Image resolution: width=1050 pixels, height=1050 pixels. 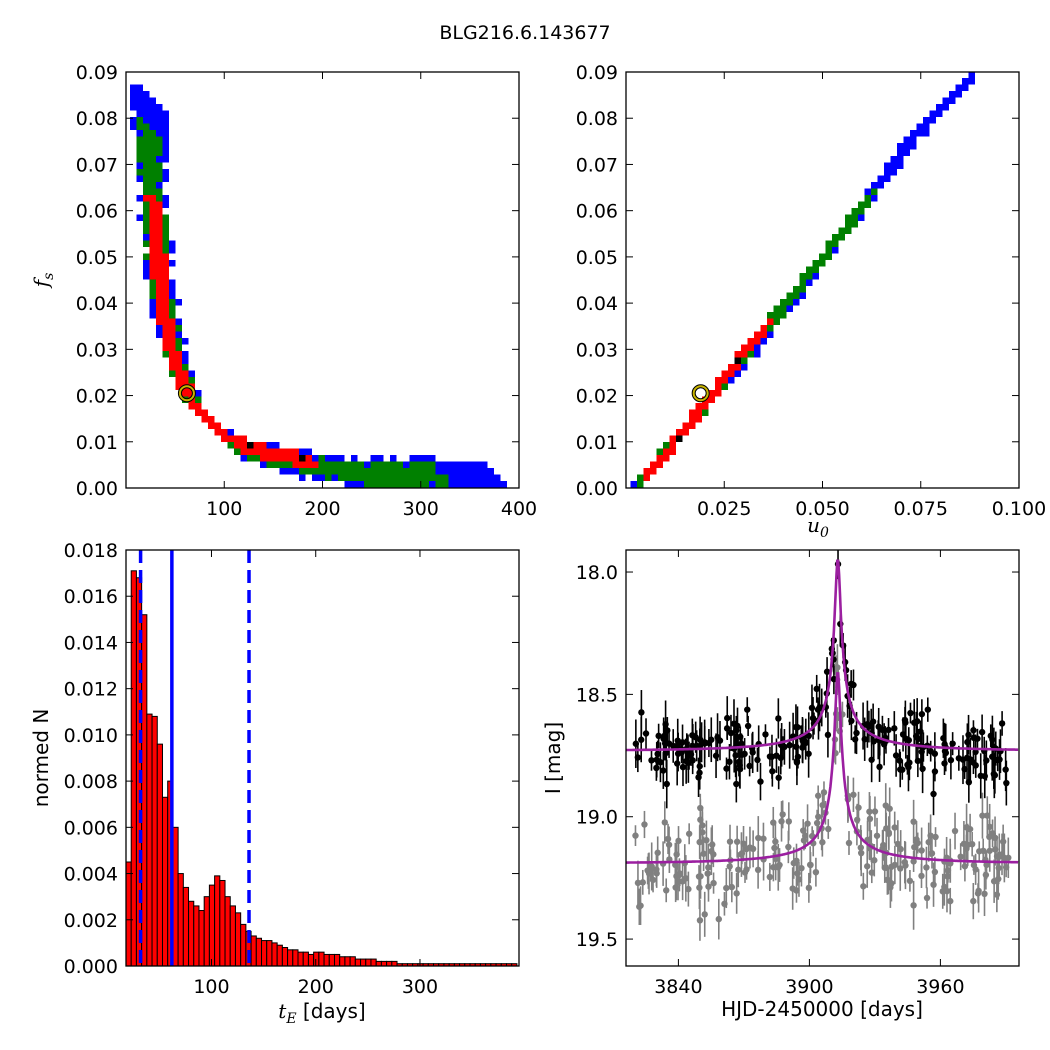 What do you see at coordinates (822, 758) in the screenshot?
I see `plot-frame` at bounding box center [822, 758].